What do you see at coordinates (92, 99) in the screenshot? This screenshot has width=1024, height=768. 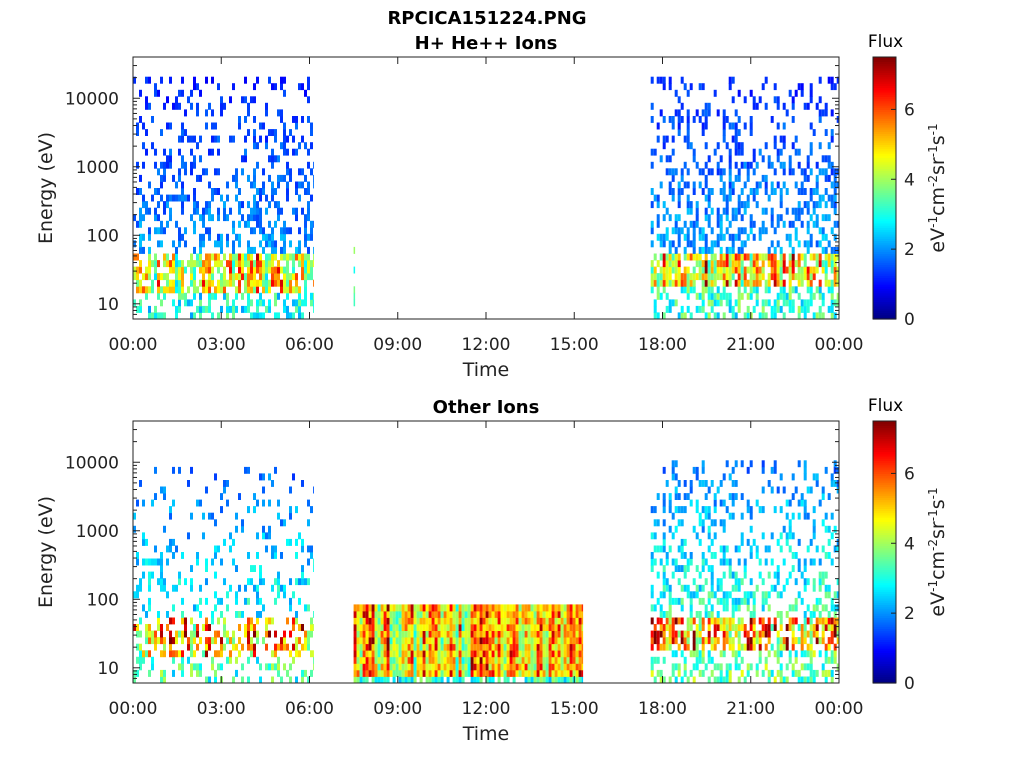 I see `y-tick-label: 10000` at bounding box center [92, 99].